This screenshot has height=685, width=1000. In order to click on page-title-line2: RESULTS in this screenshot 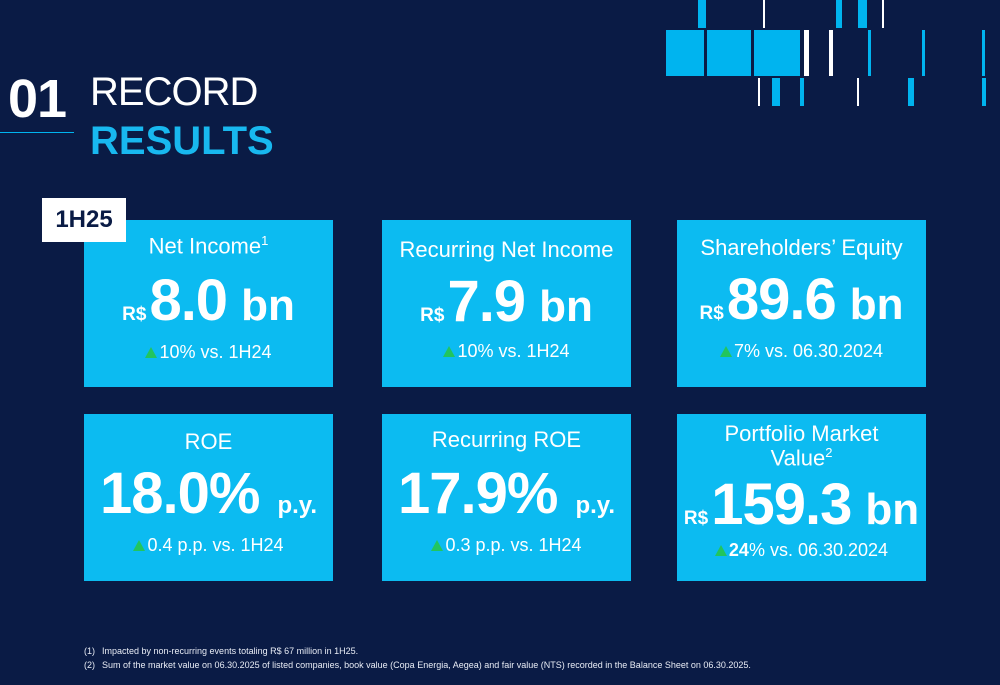, I will do `click(182, 141)`.